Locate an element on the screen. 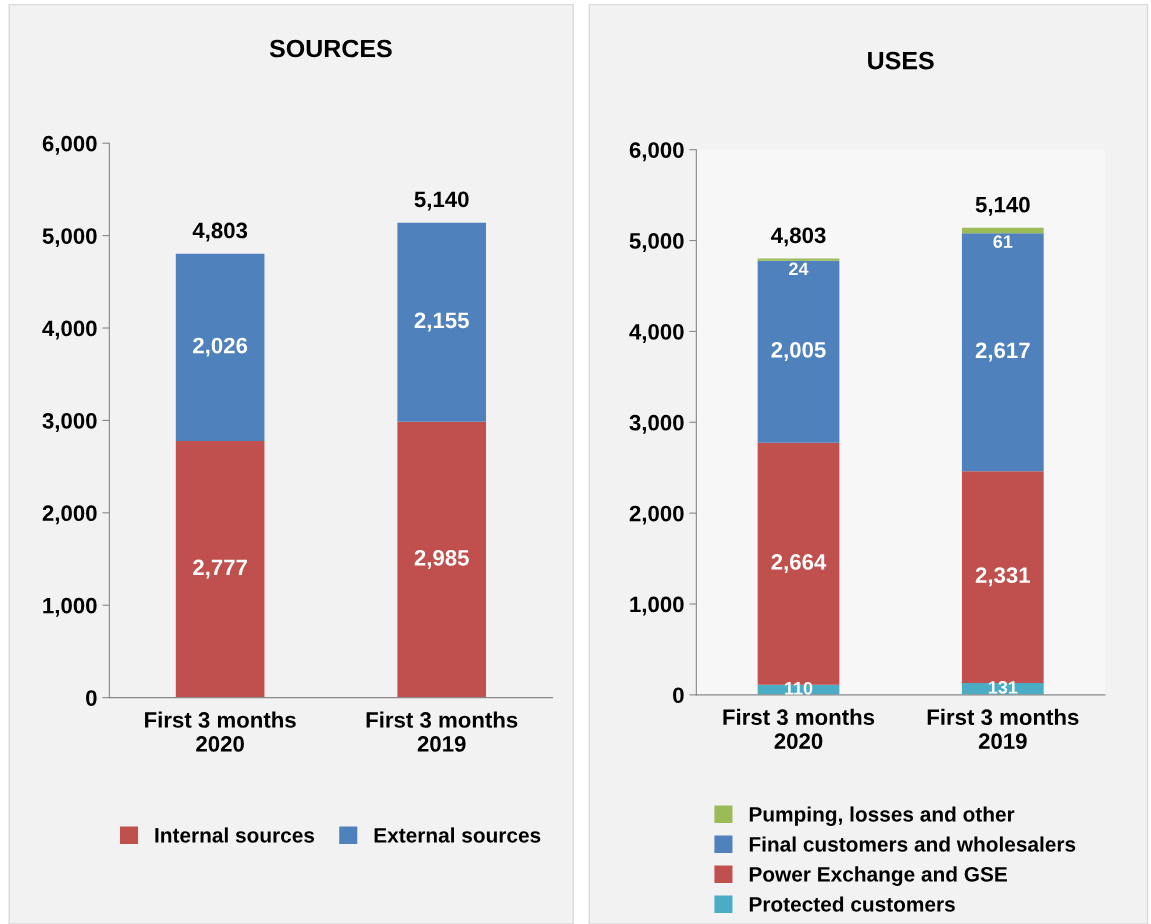  data-label: 2,664 is located at coordinates (799, 564).